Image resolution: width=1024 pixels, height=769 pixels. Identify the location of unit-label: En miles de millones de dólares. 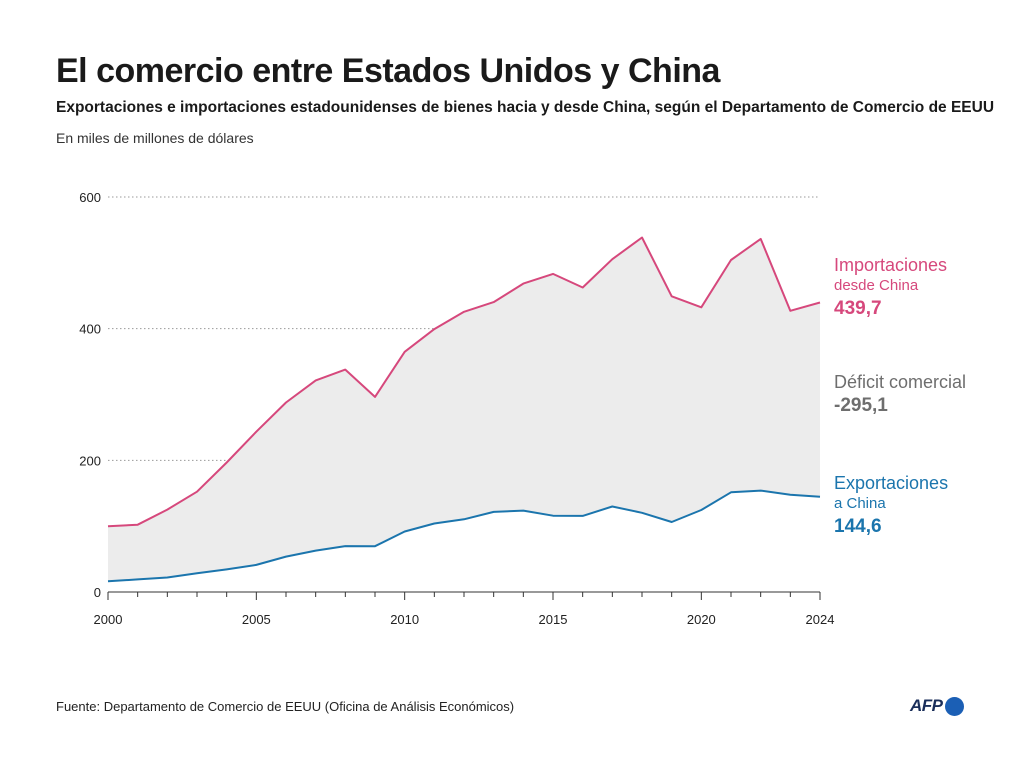
(155, 138).